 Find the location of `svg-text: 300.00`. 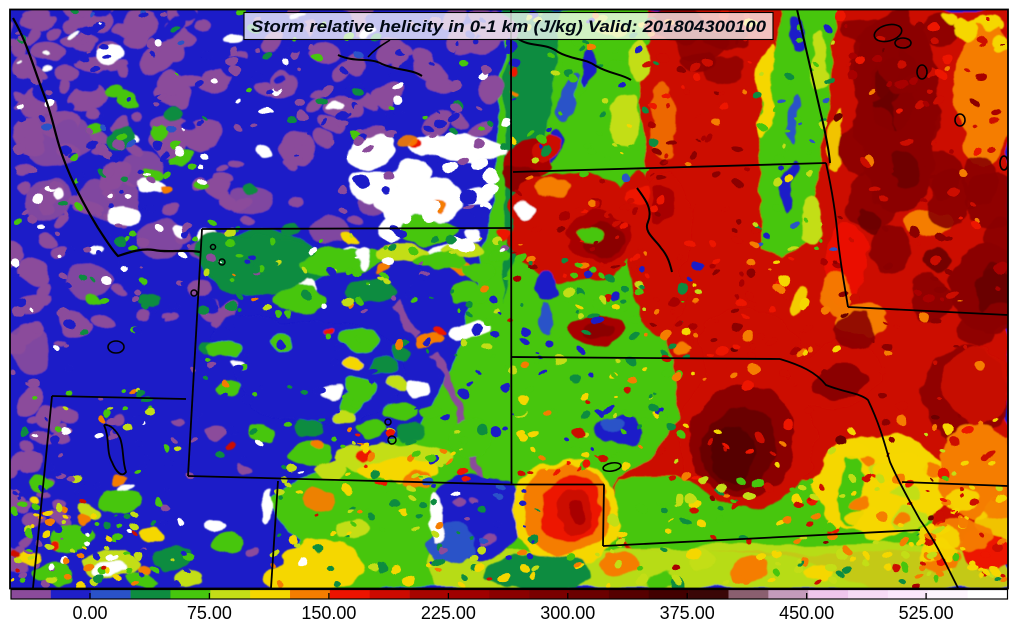

svg-text: 300.00 is located at coordinates (567, 613).